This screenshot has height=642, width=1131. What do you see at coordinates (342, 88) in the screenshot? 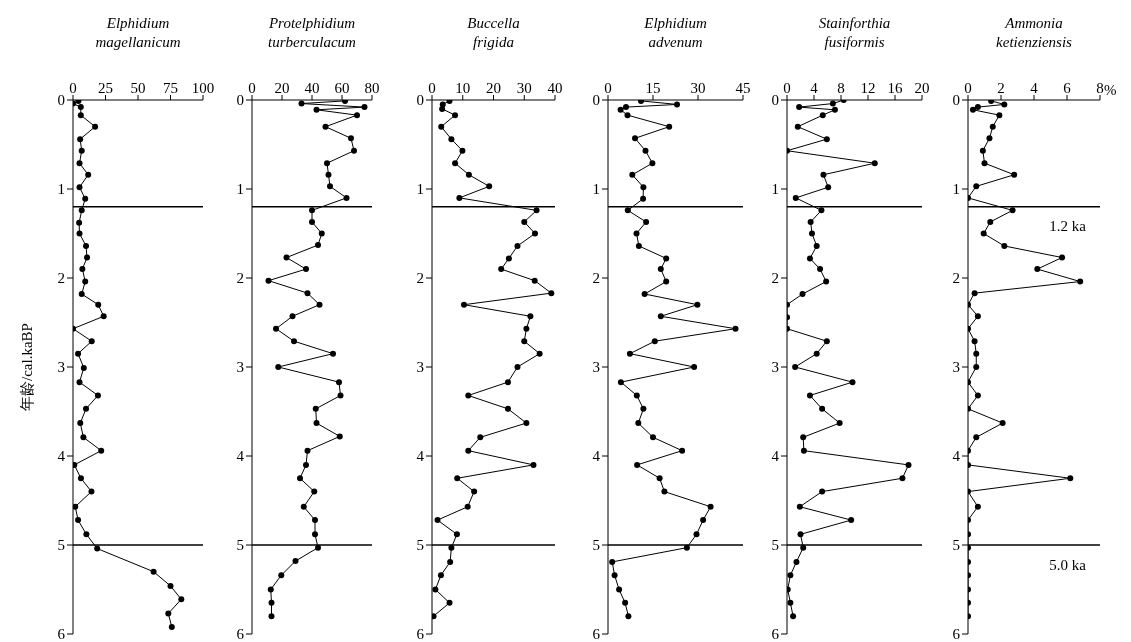
I see `x-tick-label: 60` at bounding box center [342, 88].